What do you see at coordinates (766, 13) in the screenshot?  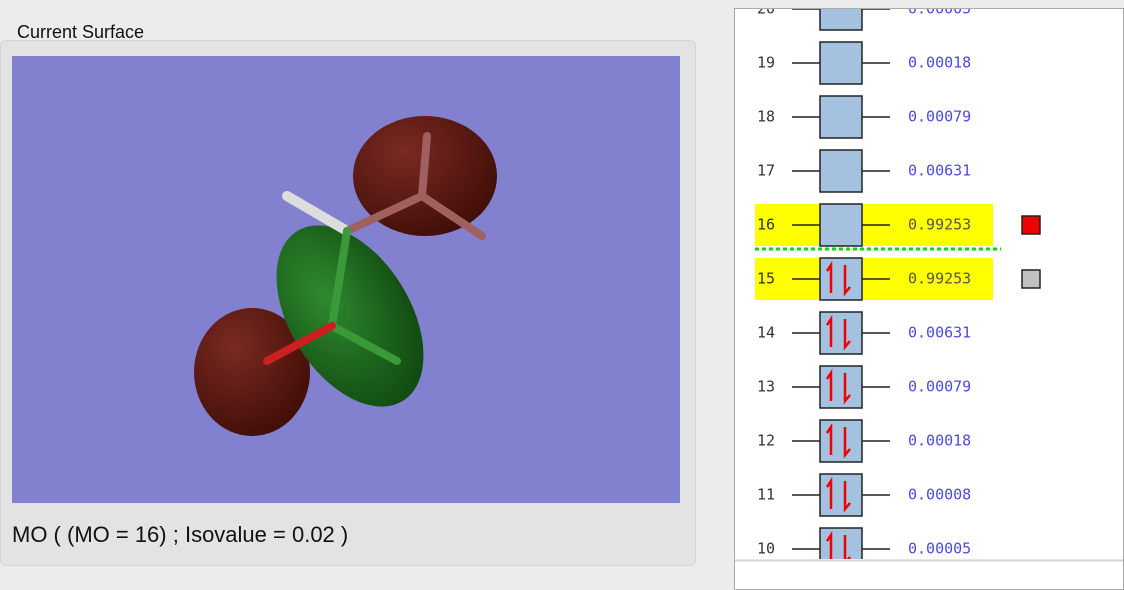 I see `orbital-number: 20` at bounding box center [766, 13].